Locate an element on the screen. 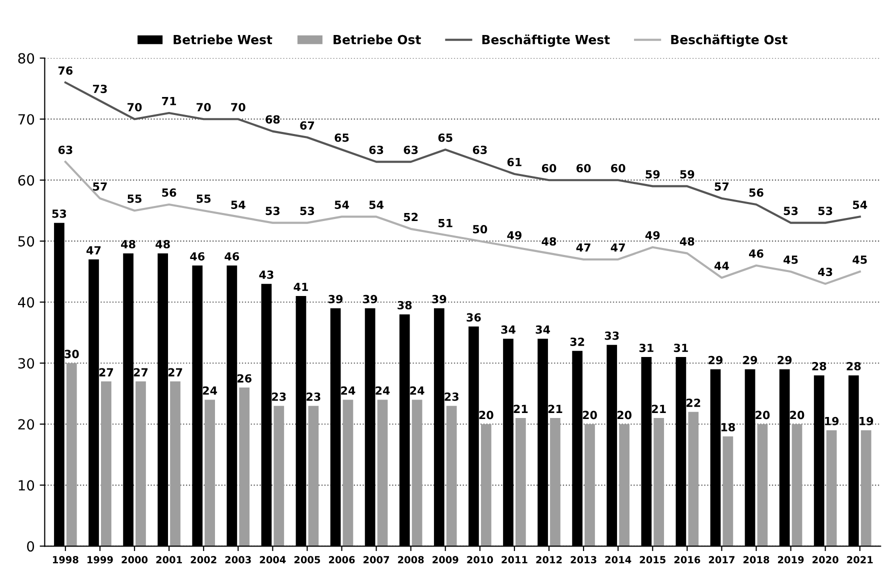 The height and width of the screenshot is (581, 894). x-tick-label: 2011 is located at coordinates (515, 560).